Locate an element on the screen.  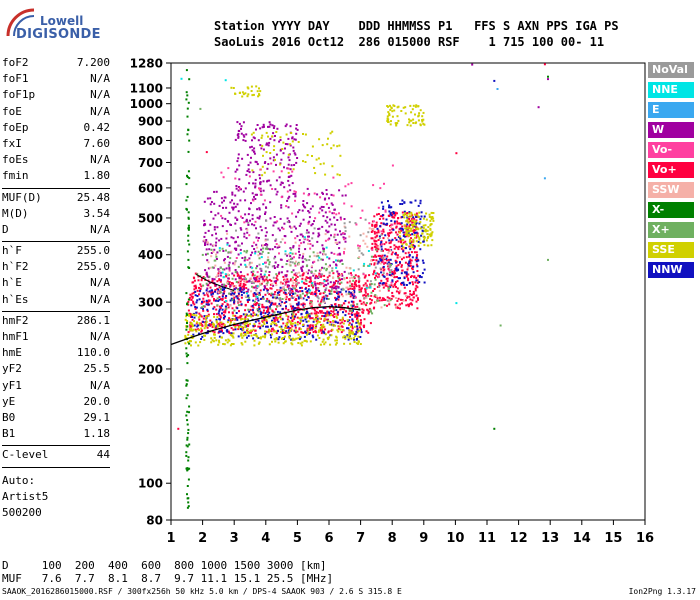
param-separator is located at coordinates (56, 188).